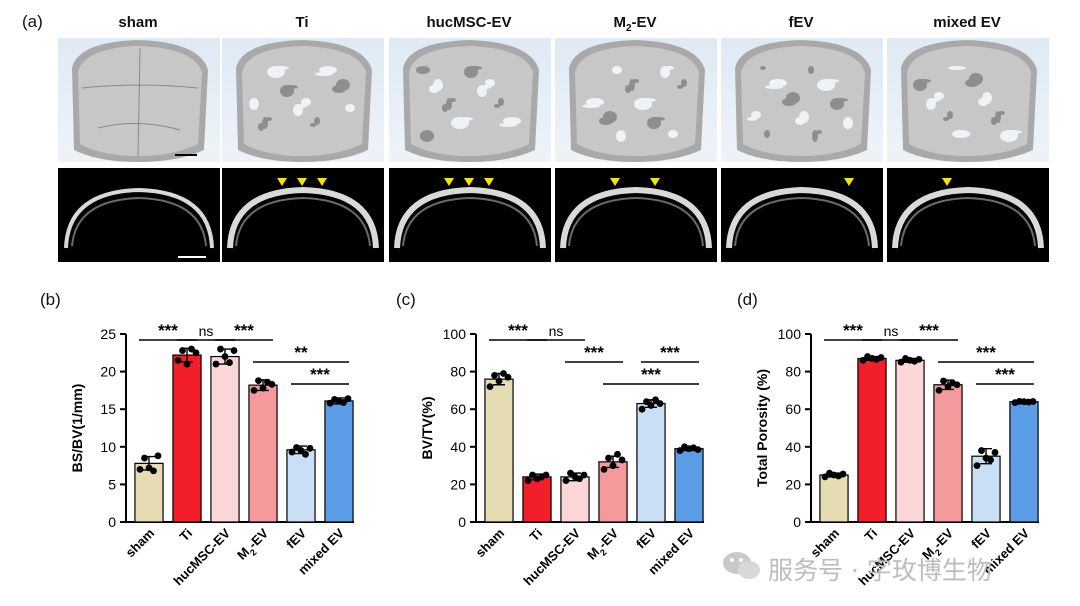 The height and width of the screenshot is (606, 1080). Describe the element at coordinates (108, 447) in the screenshot. I see `y-tick-label: 10` at that location.